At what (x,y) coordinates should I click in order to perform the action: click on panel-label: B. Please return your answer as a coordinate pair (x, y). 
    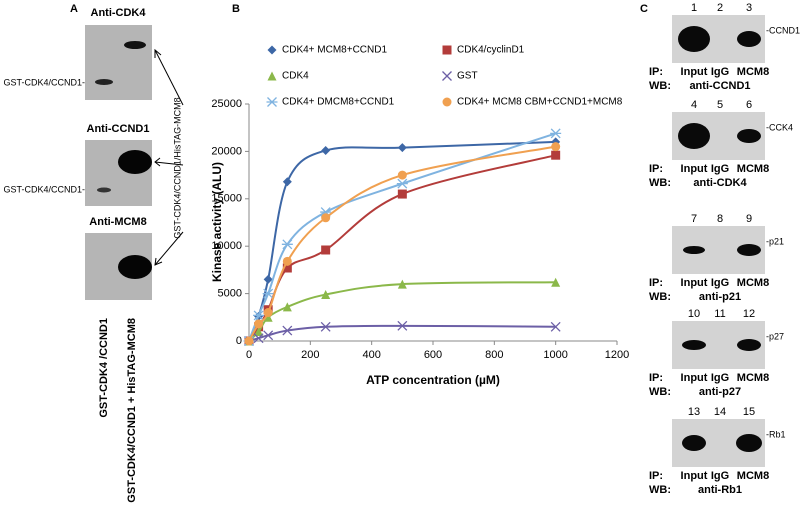
    Looking at the image, I should click on (236, 9).